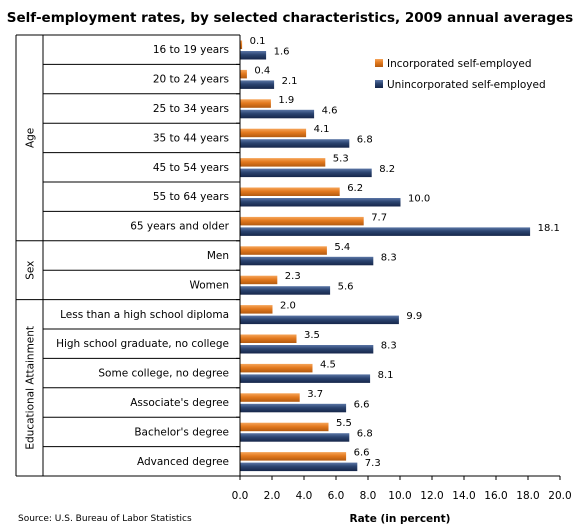  What do you see at coordinates (31, 270) in the screenshot?
I see `group-label: Sex` at bounding box center [31, 270].